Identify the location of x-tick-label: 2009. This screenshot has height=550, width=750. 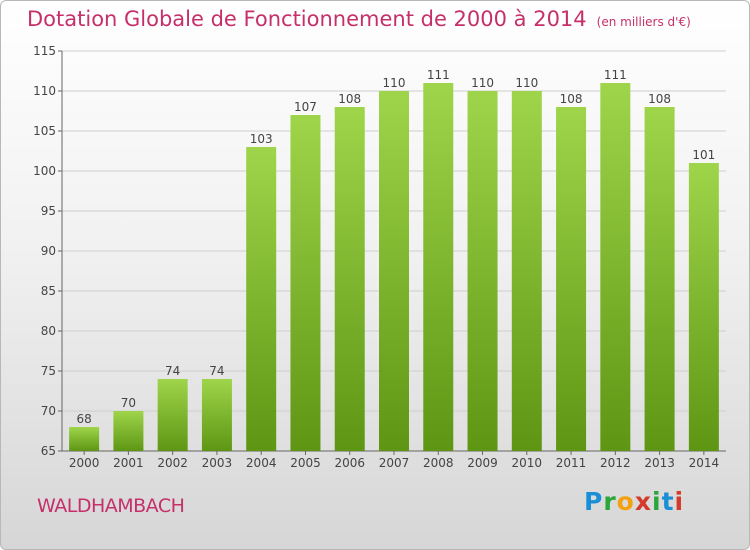
(482, 463).